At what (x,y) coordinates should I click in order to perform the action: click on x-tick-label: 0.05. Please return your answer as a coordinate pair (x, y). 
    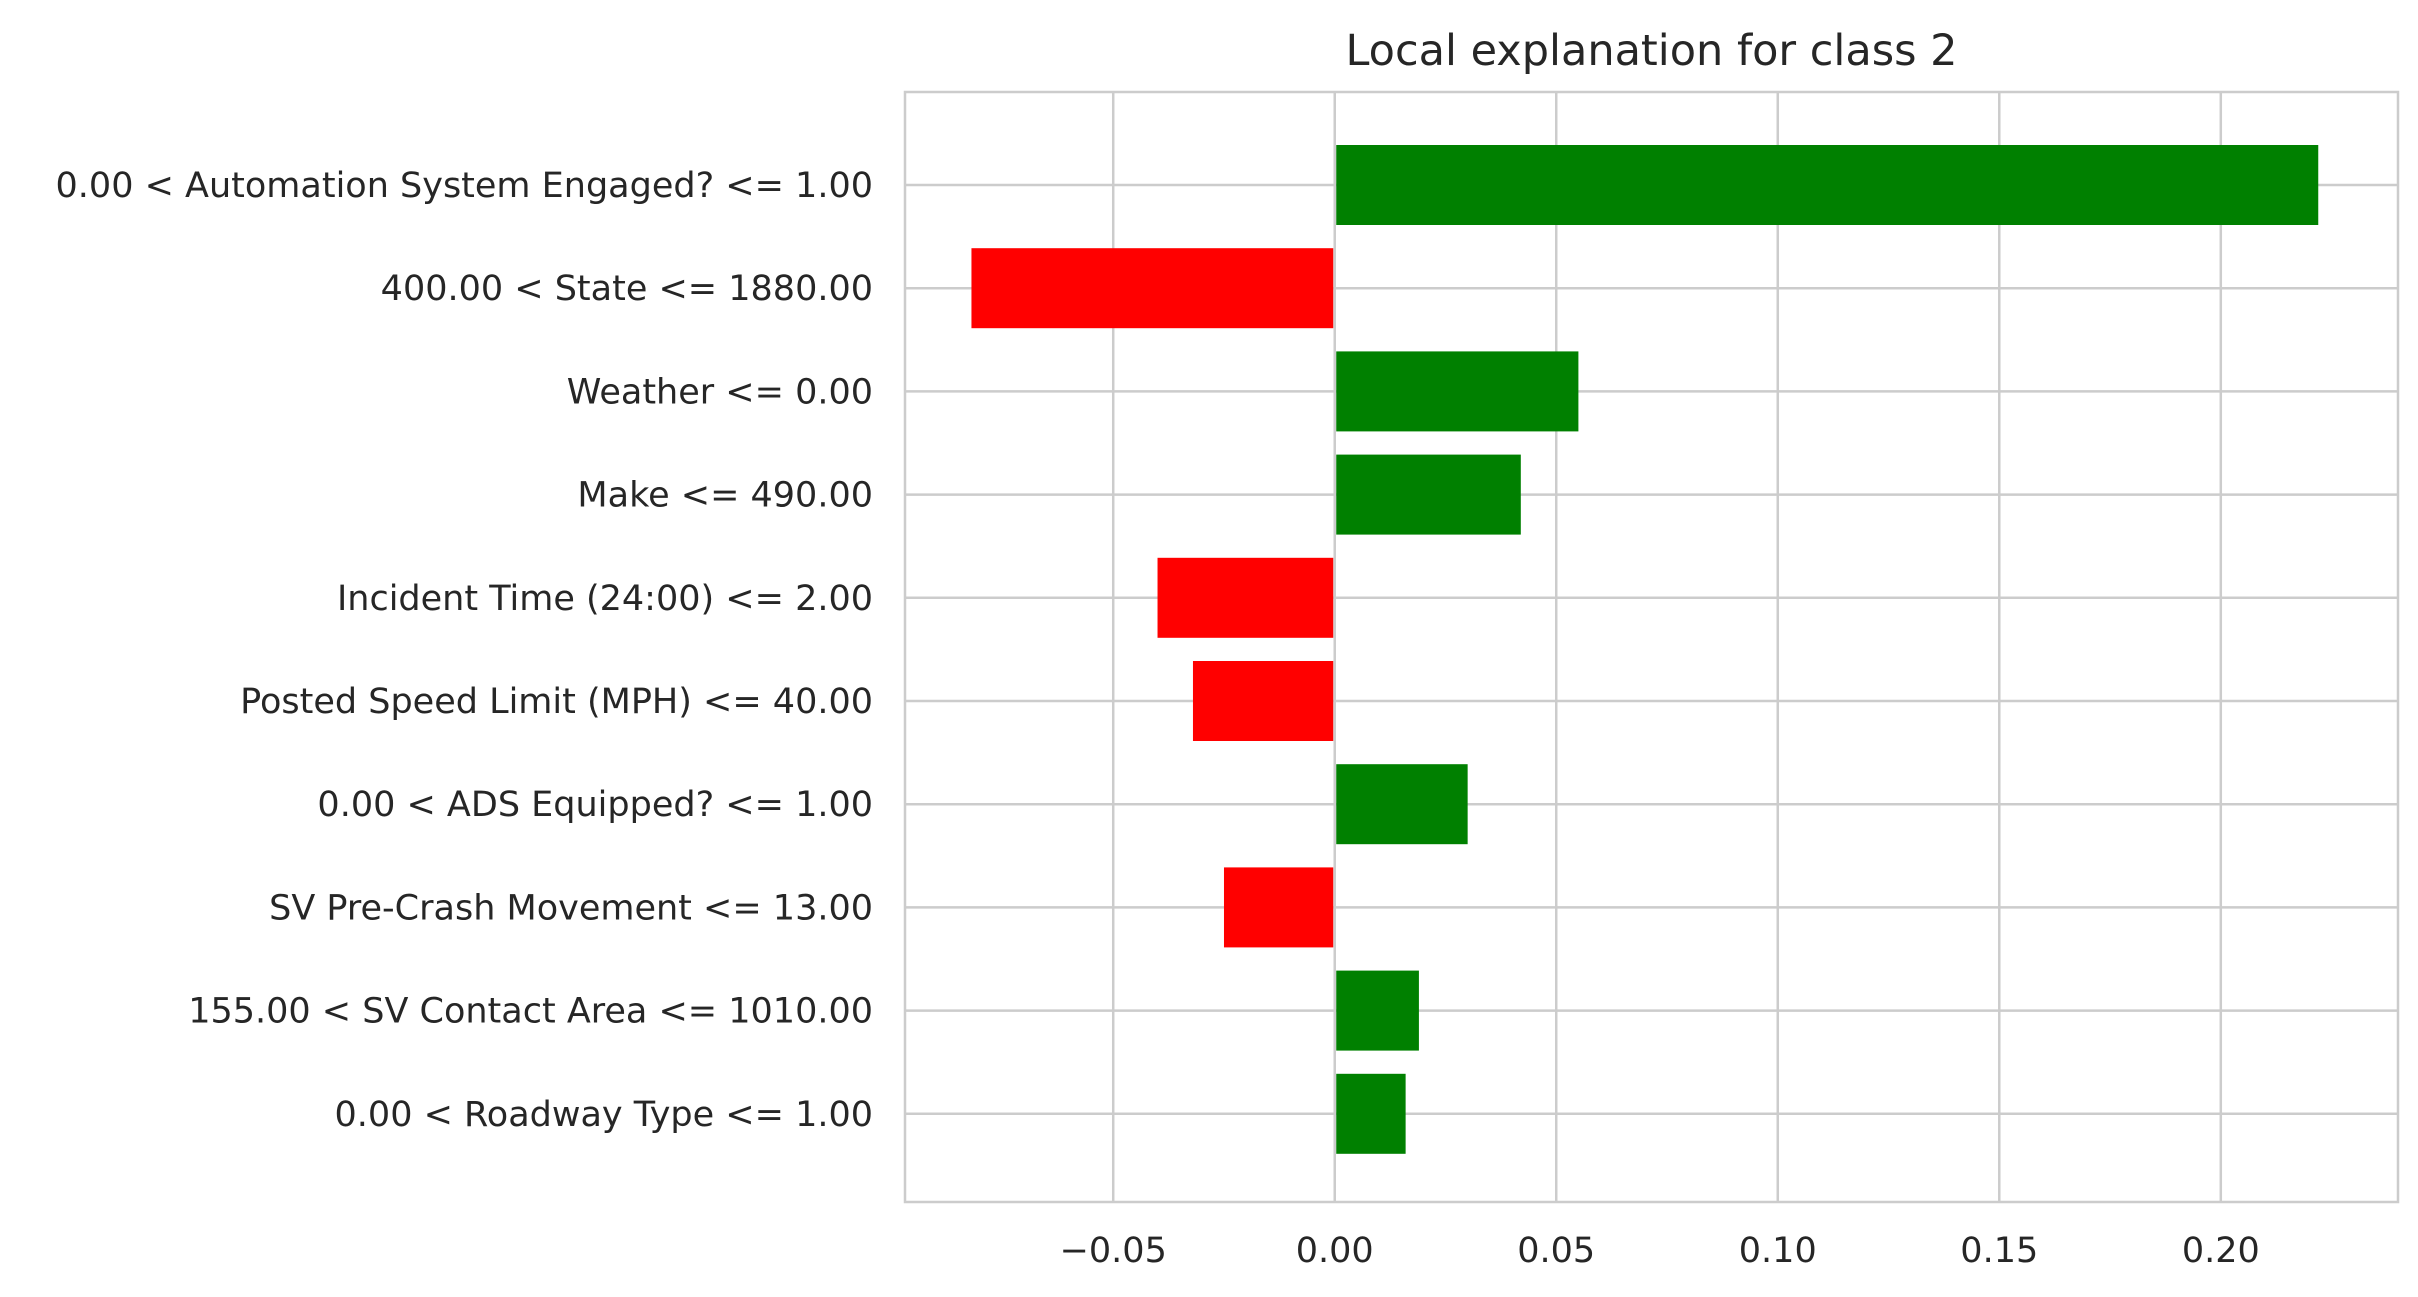
    Looking at the image, I should click on (1556, 1251).